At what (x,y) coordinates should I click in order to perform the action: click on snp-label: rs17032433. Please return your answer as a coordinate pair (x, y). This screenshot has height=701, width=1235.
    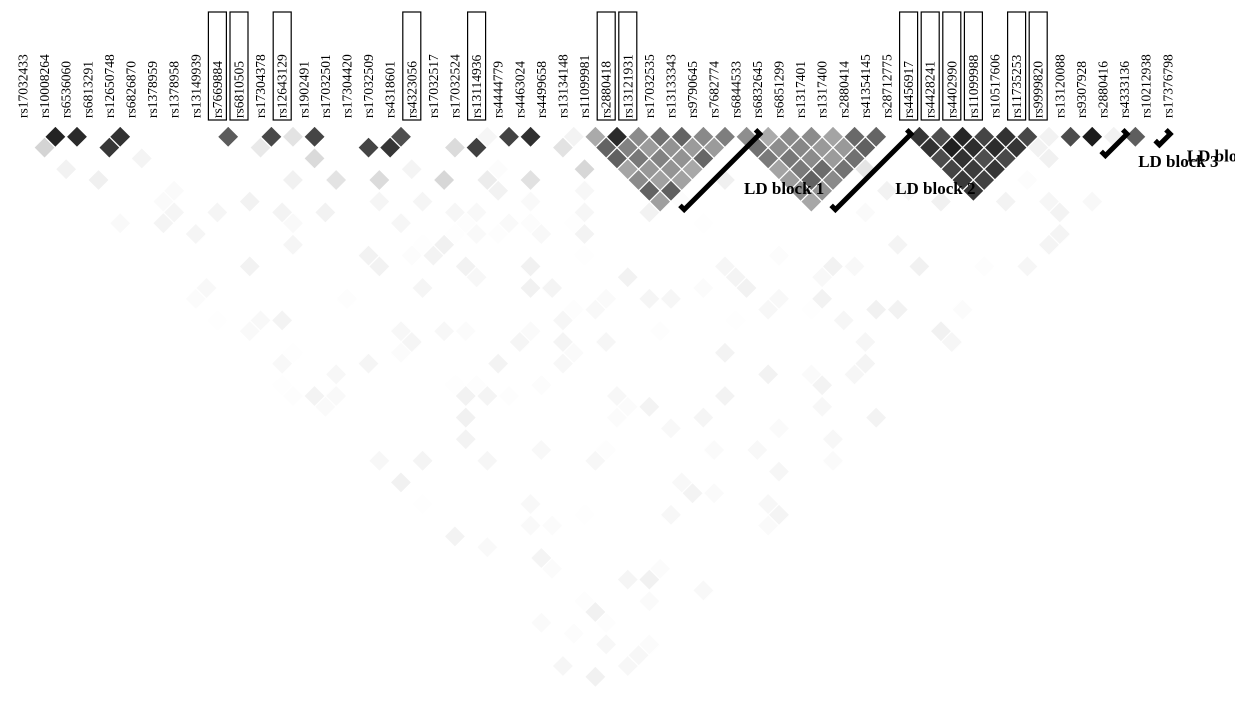
    Looking at the image, I should click on (23, 86).